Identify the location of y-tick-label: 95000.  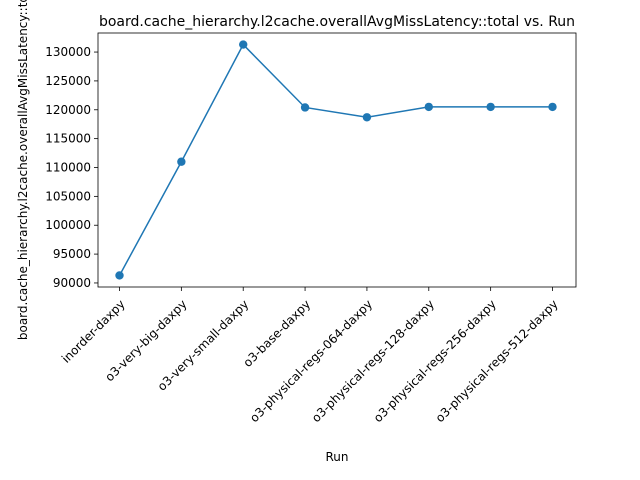
(72, 254).